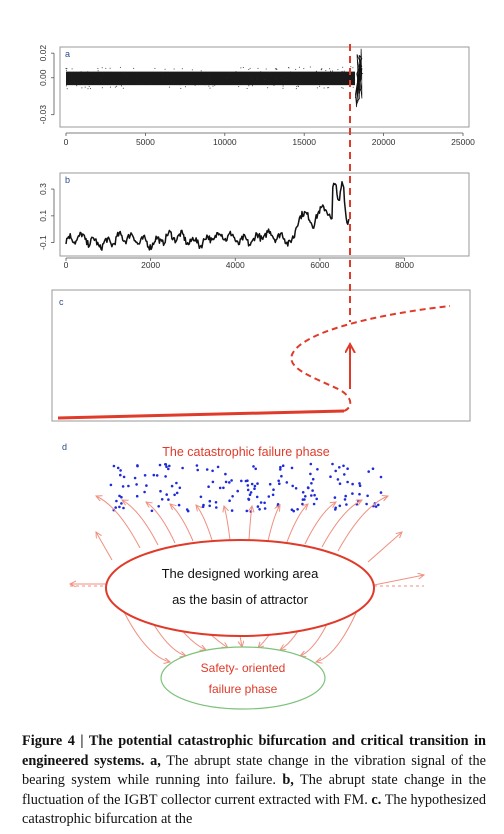  I want to click on panel-b-axes: 0 2000 4000 6000 8000 -0.1 0.1 0.3, so click(226, 226).